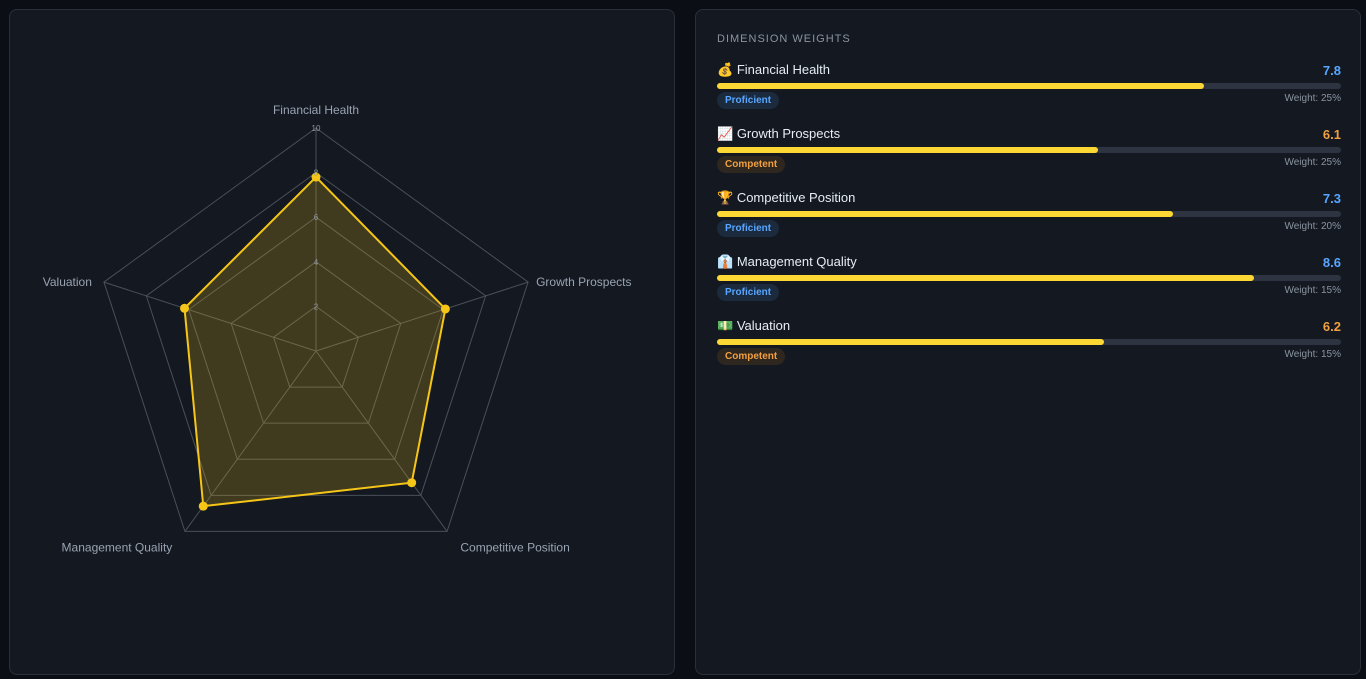 The image size is (1366, 679). I want to click on dimension-icon: 💵, so click(725, 325).